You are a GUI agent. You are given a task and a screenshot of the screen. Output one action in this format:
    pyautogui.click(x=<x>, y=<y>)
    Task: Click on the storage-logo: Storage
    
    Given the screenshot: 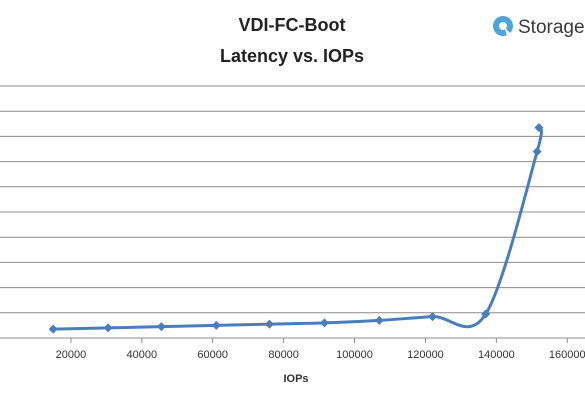 What is the action you would take?
    pyautogui.click(x=539, y=27)
    